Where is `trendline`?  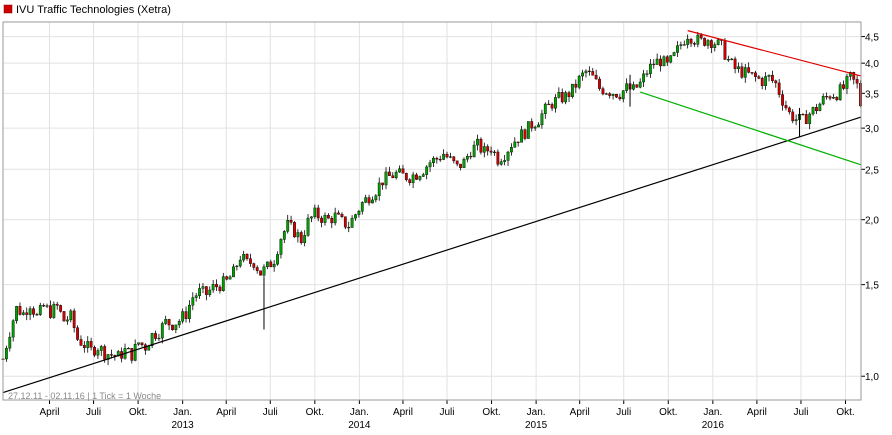 trendline is located at coordinates (774, 53).